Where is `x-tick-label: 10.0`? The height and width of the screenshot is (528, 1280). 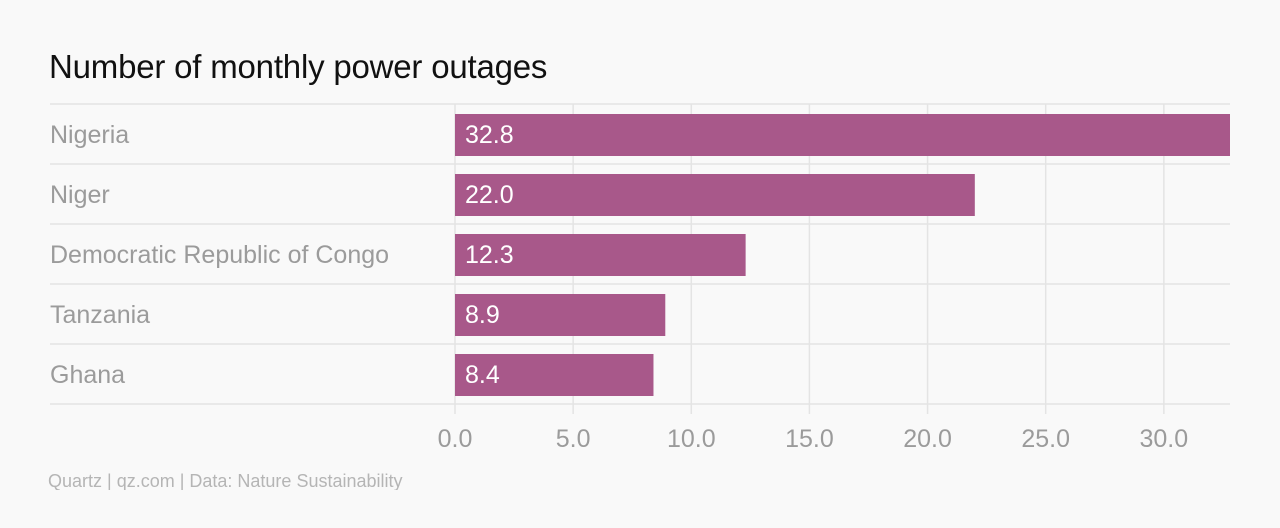
x-tick-label: 10.0 is located at coordinates (691, 439).